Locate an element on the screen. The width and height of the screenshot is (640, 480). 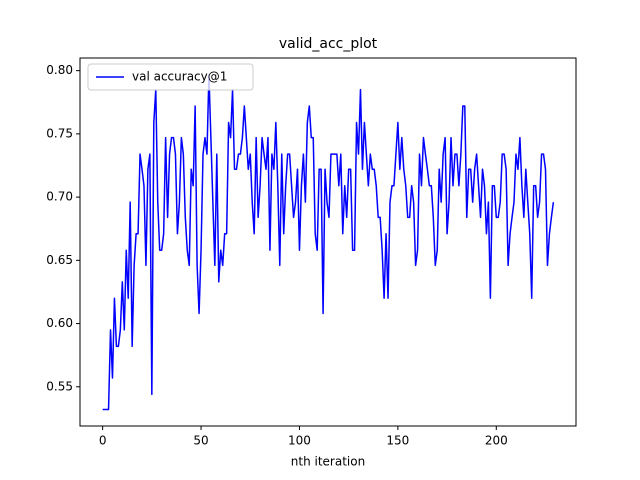
x-tick-label: 100 is located at coordinates (299, 441).